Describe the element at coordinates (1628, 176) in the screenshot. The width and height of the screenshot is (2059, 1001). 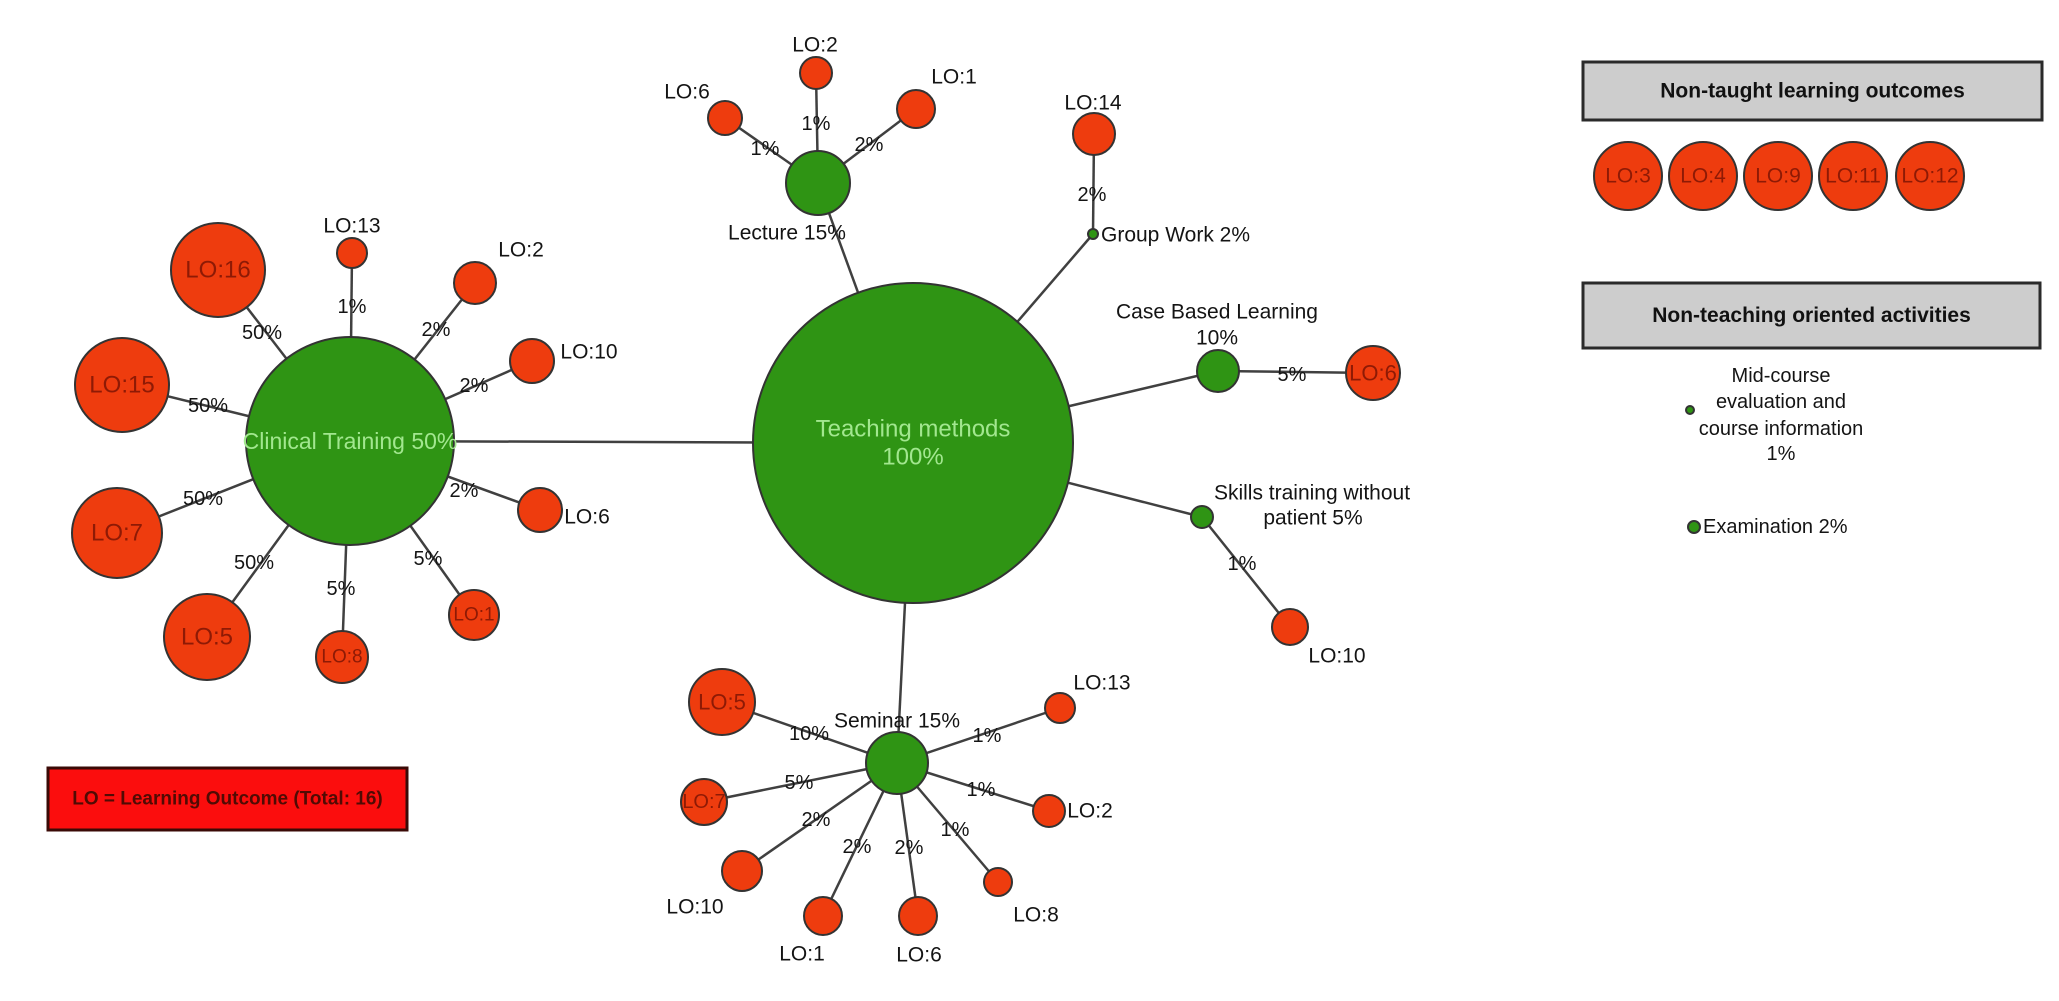
I see `lo3-non-taught-label: LO:3` at that location.